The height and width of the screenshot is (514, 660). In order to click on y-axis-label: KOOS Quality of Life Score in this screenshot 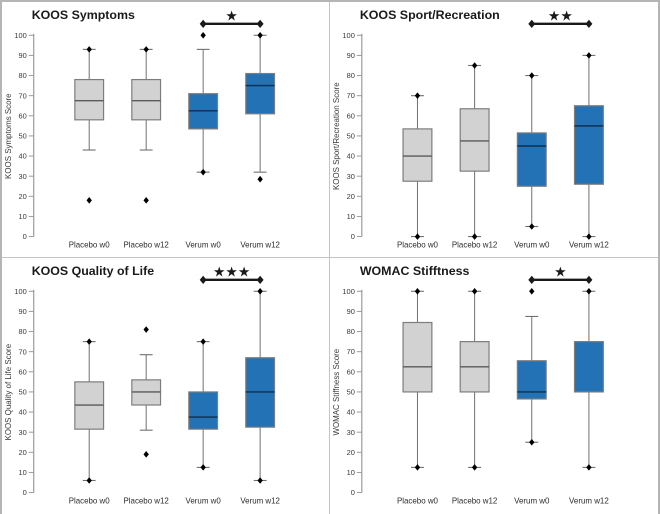, I will do `click(8, 392)`.